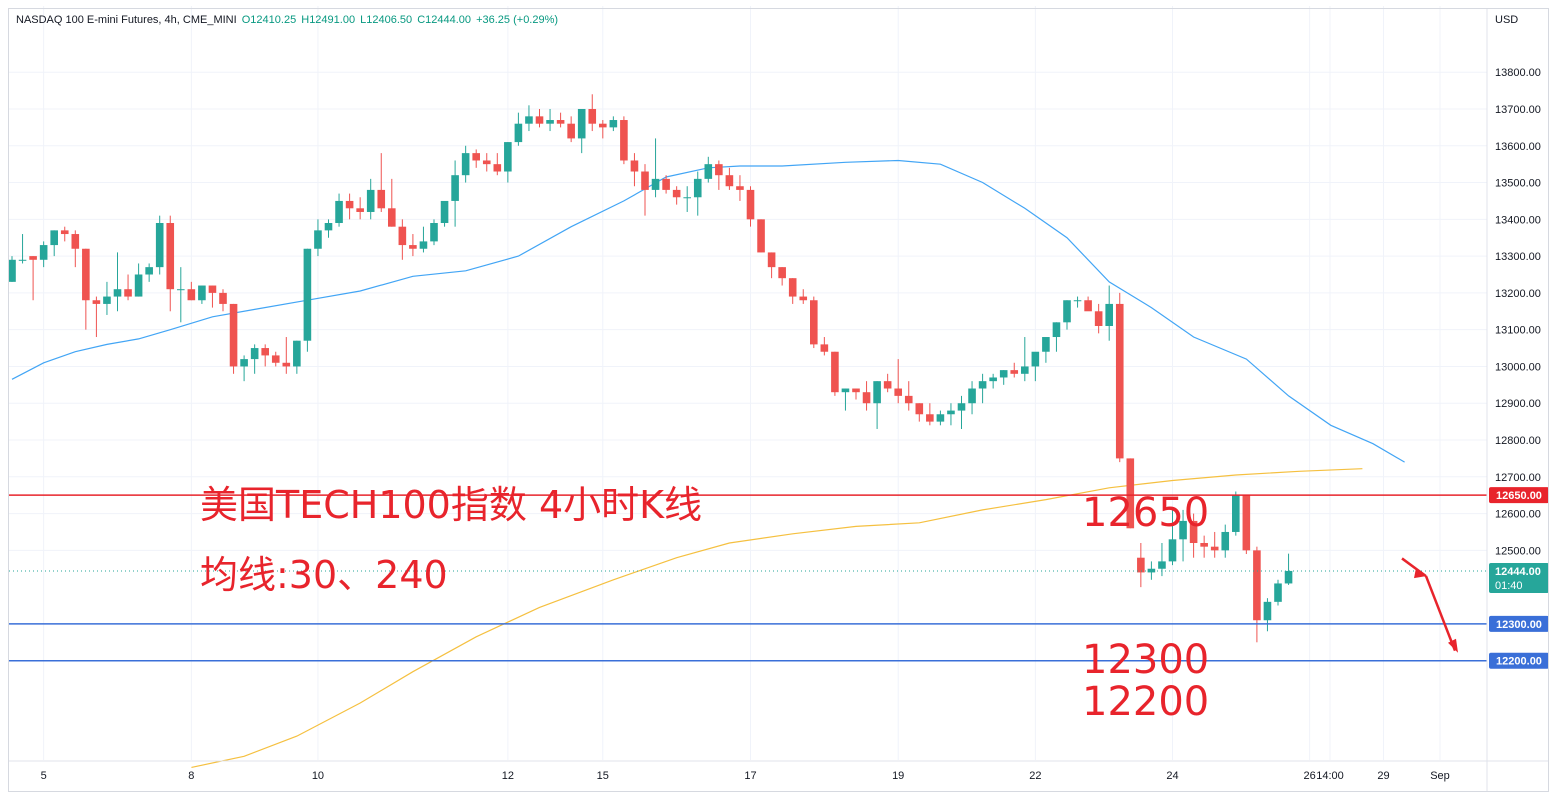 This screenshot has height=794, width=1556. I want to click on price-tick-label: 13700.00, so click(1518, 110).